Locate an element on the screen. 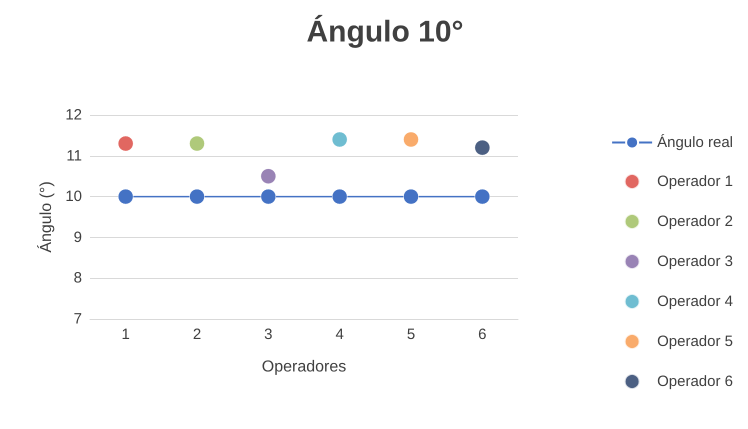  x-tick-label: 4 is located at coordinates (339, 334).